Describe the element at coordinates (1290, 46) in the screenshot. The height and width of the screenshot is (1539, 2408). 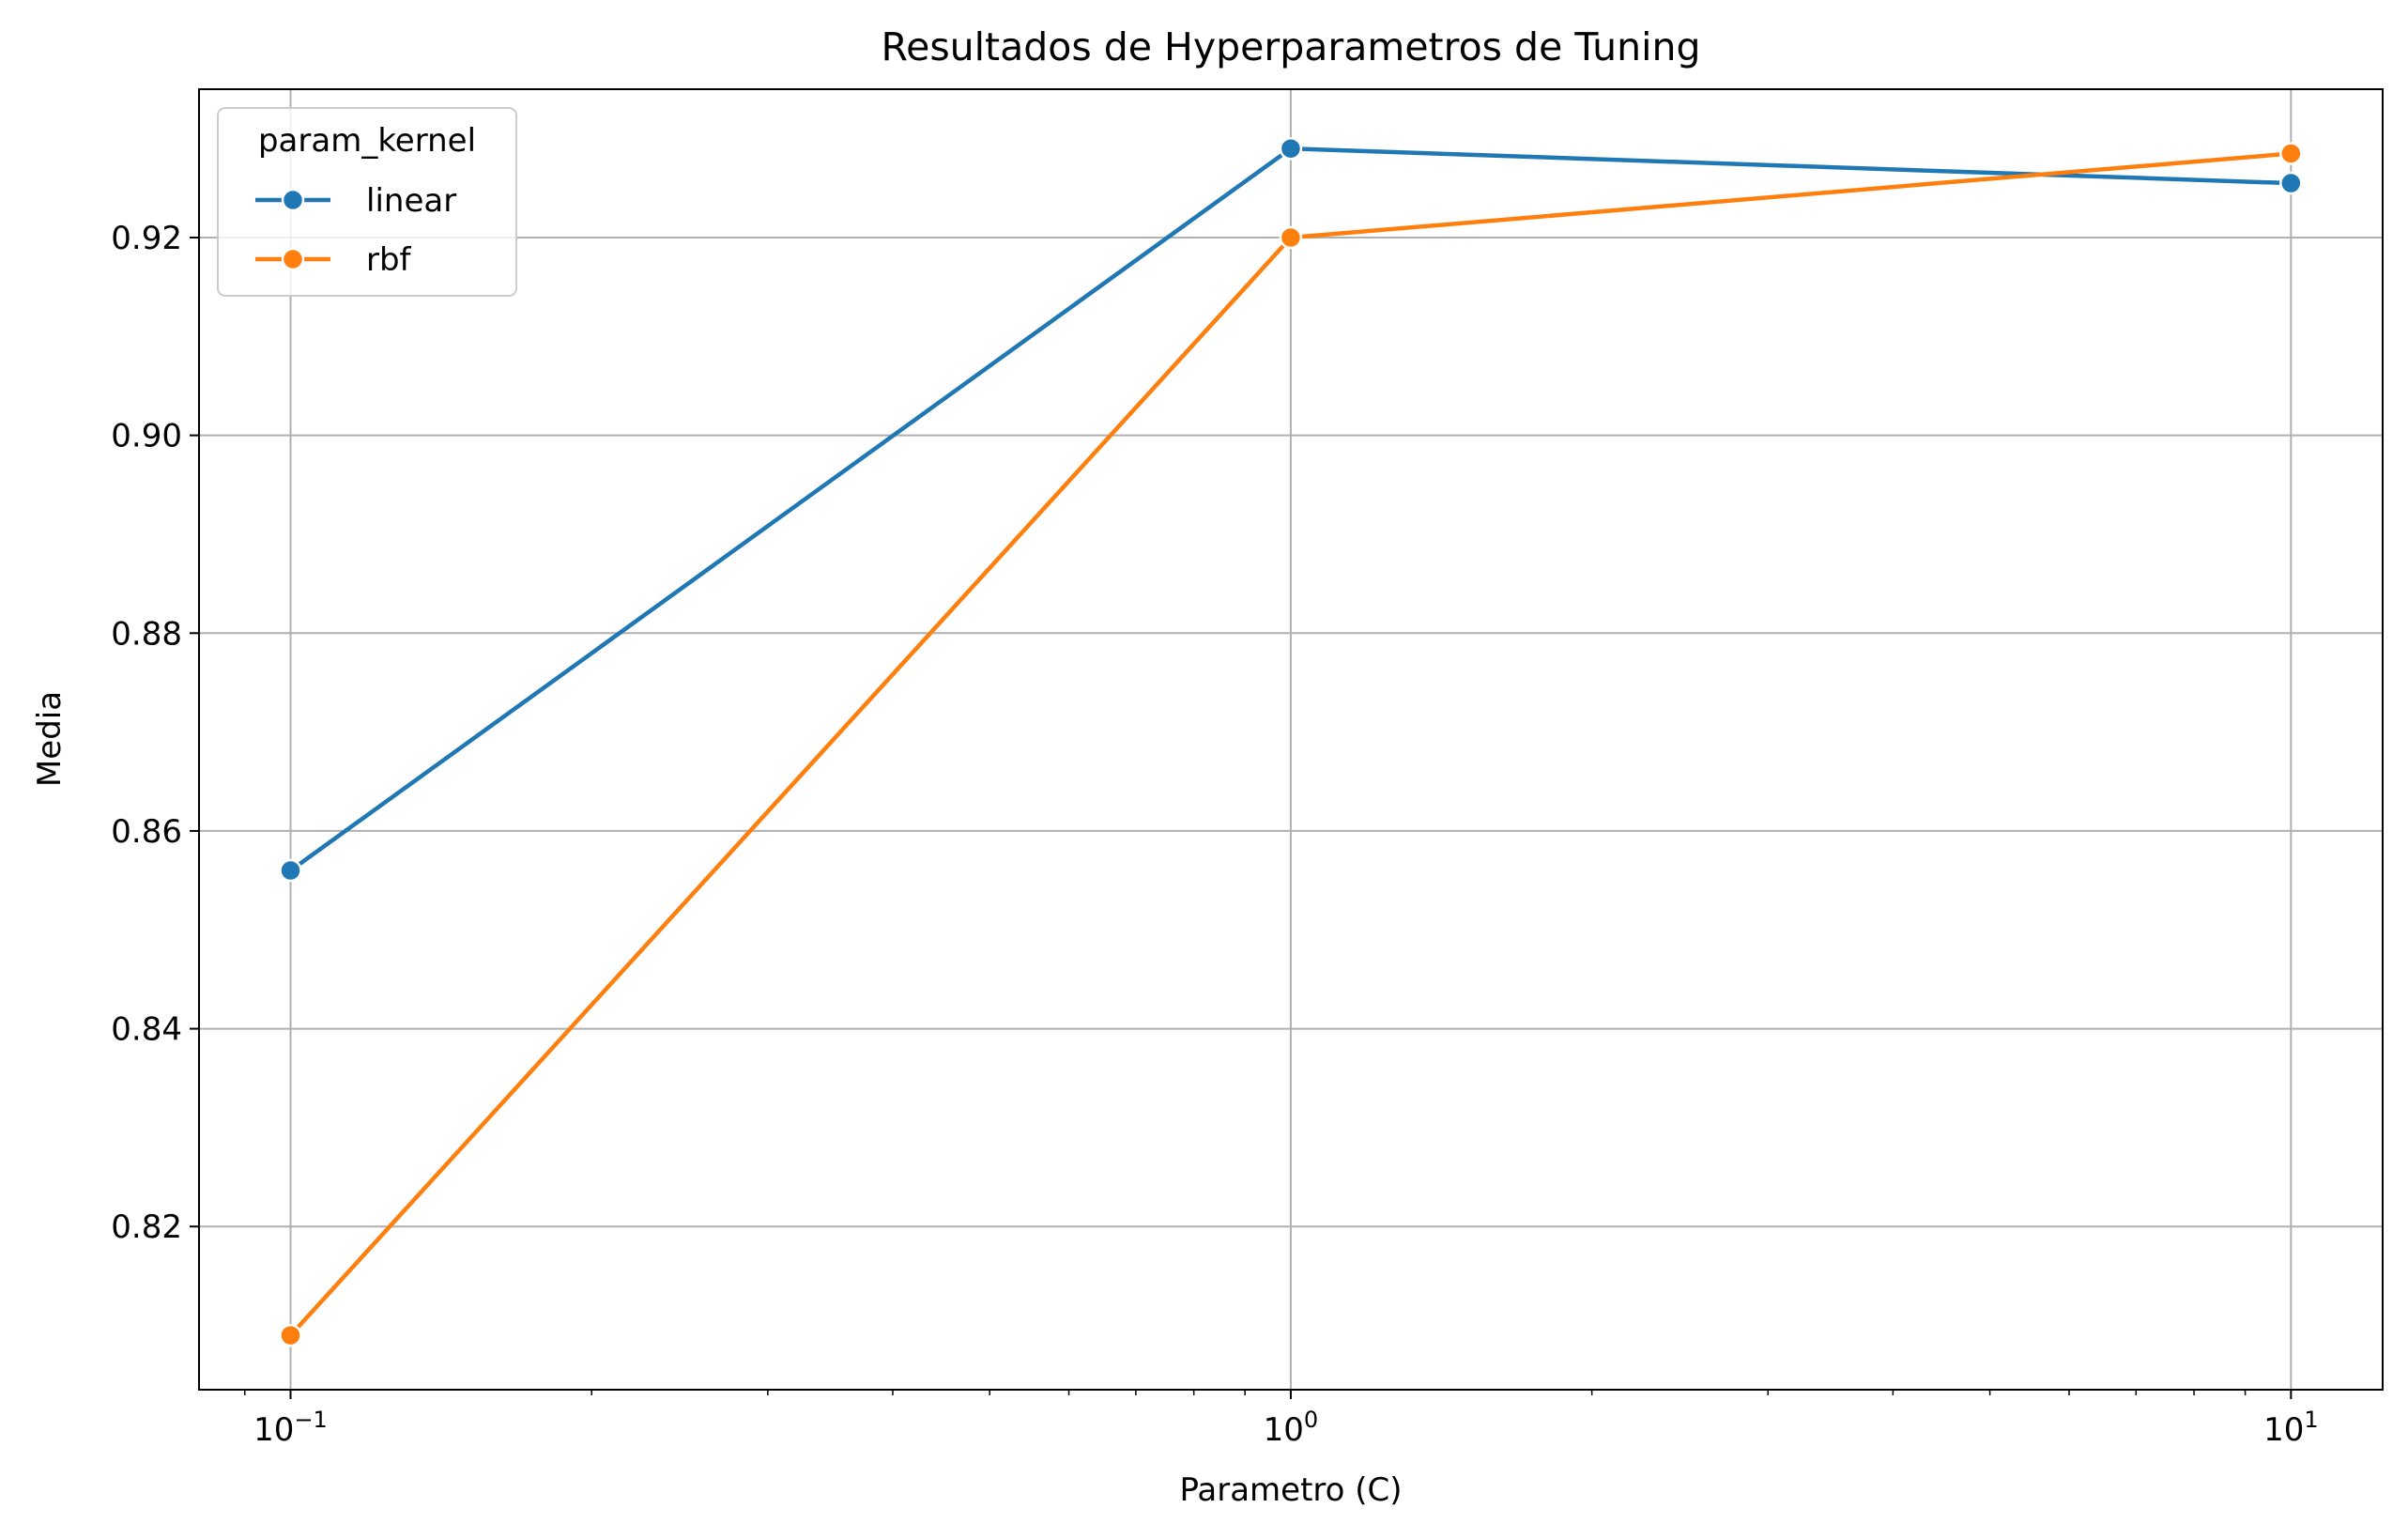
I see `chart-title: Resultados de Hyperparametros de Tuning` at that location.